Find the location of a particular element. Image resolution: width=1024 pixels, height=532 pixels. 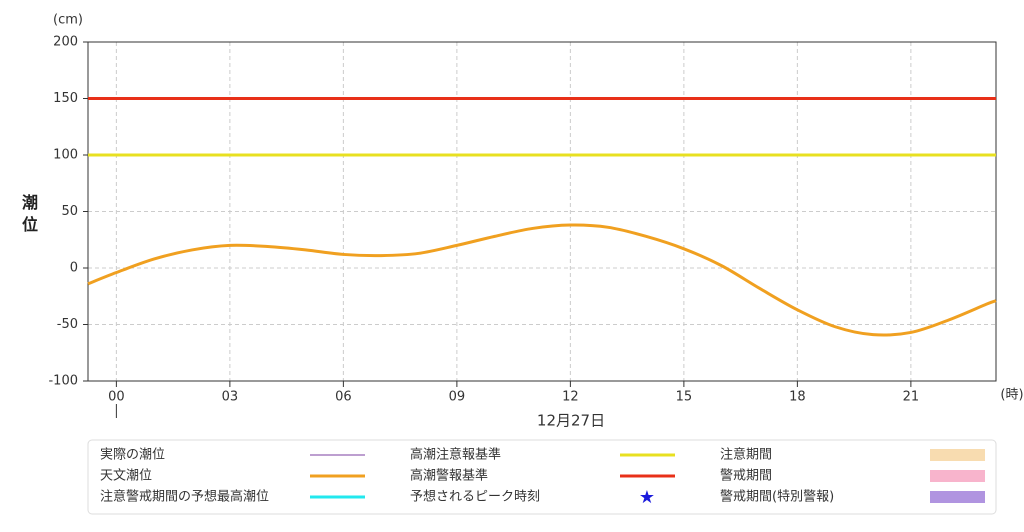

legend-label: 警戒期間(特別警報) is located at coordinates (777, 497).